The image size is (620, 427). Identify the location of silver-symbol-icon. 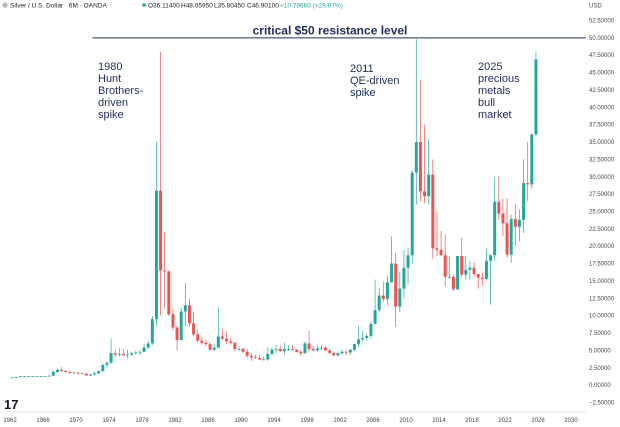
(5, 5).